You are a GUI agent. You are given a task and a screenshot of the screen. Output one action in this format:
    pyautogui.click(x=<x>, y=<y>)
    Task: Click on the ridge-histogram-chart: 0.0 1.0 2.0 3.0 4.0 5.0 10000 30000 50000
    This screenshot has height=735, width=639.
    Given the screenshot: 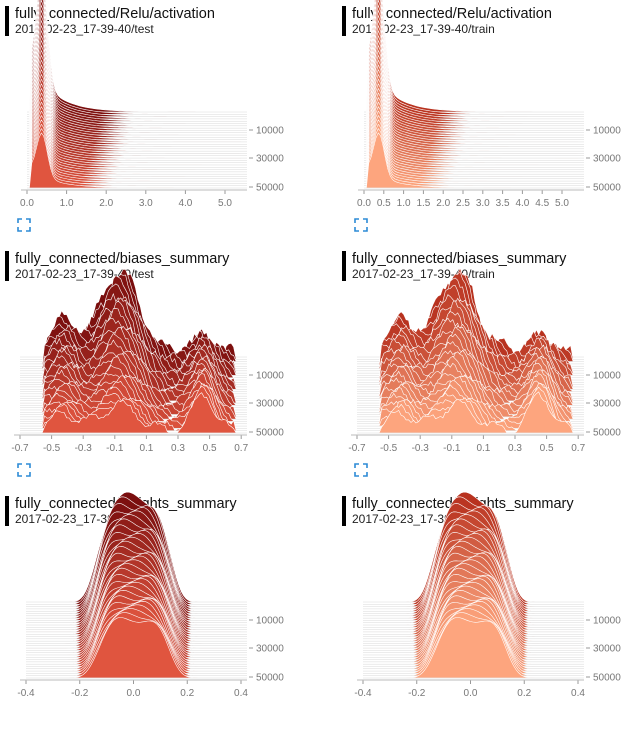 What is the action you would take?
    pyautogui.click(x=150, y=109)
    